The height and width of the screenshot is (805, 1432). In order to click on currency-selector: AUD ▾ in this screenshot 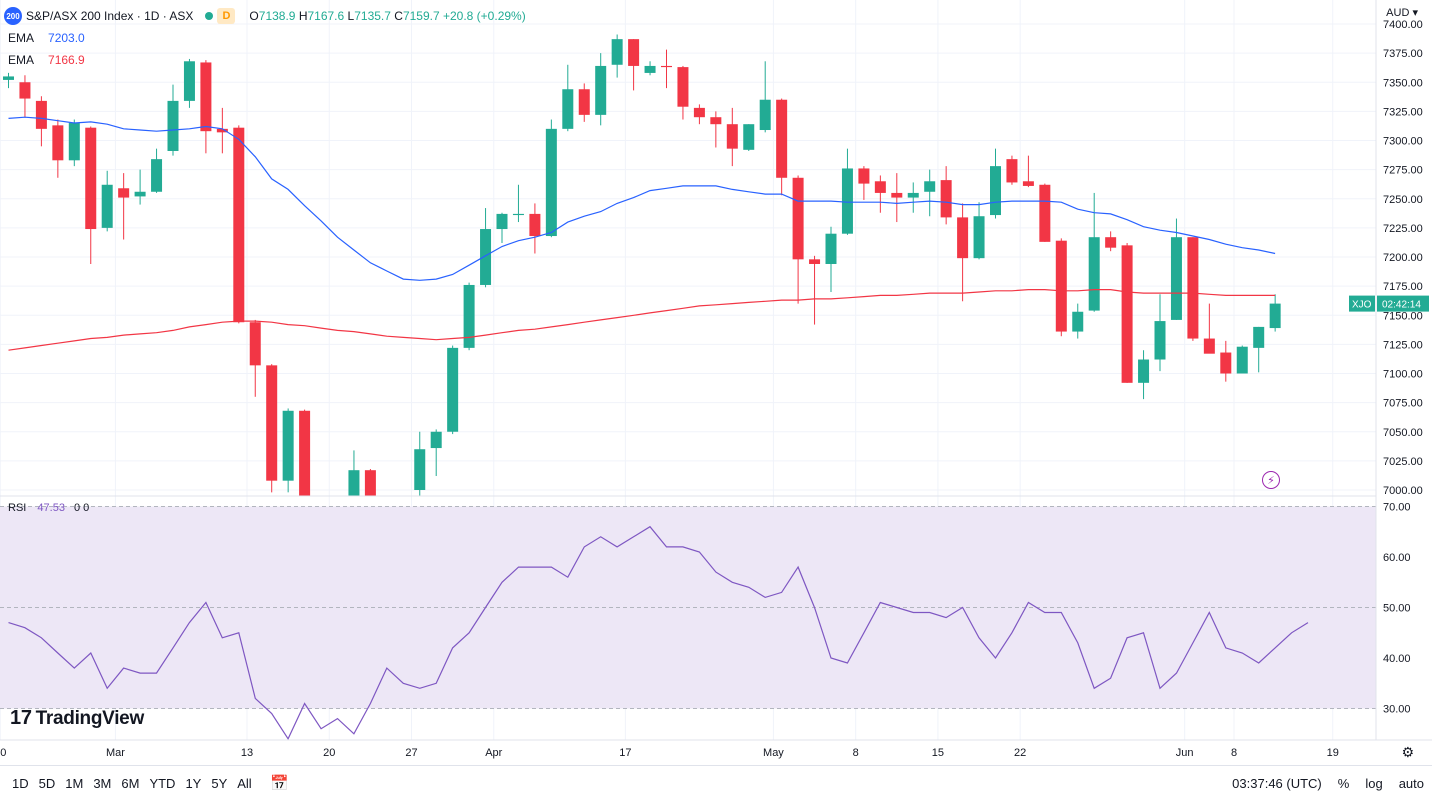, I will do `click(1402, 12)`.